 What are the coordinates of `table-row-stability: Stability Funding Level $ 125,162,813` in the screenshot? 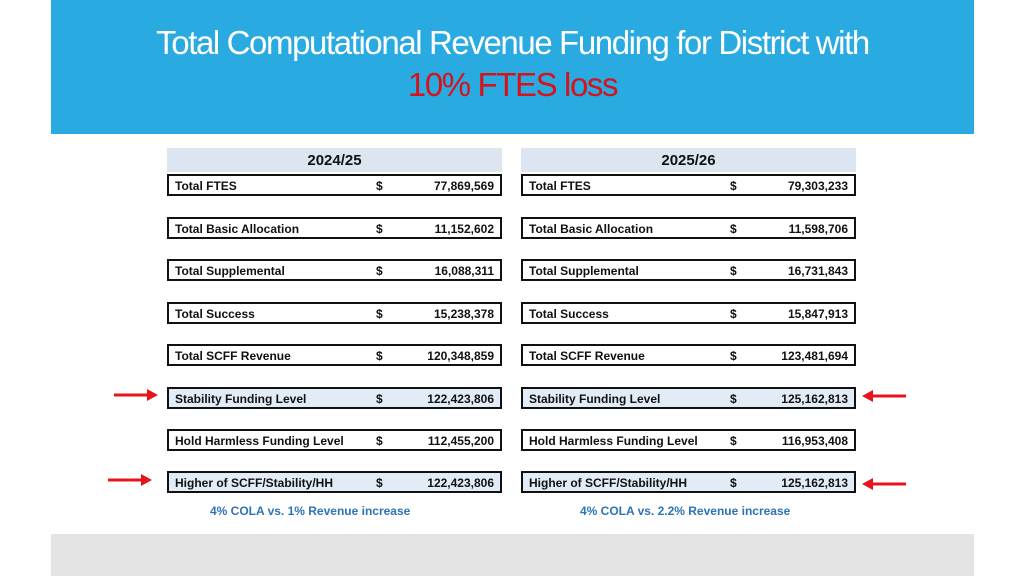 It's located at (688, 398).